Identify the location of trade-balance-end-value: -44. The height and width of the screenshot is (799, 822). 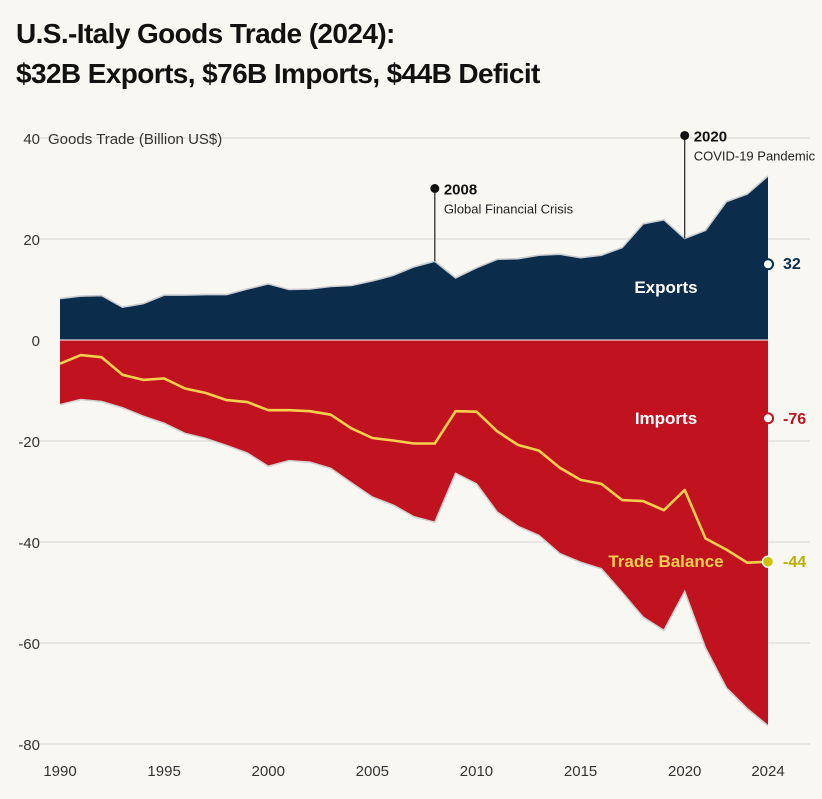
(794, 562).